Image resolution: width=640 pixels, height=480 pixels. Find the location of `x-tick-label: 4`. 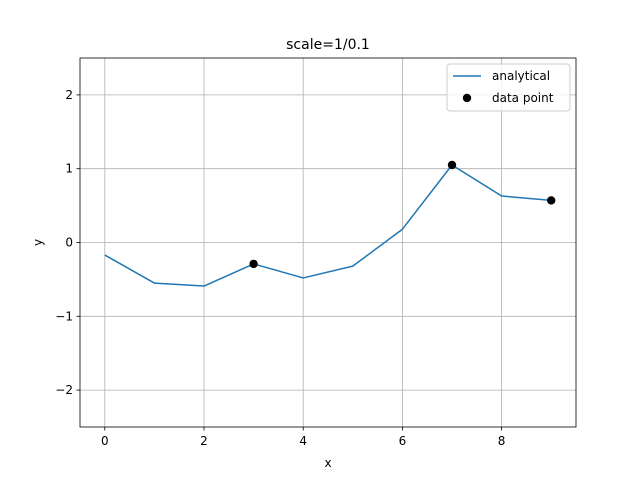

x-tick-label: 4 is located at coordinates (303, 441).